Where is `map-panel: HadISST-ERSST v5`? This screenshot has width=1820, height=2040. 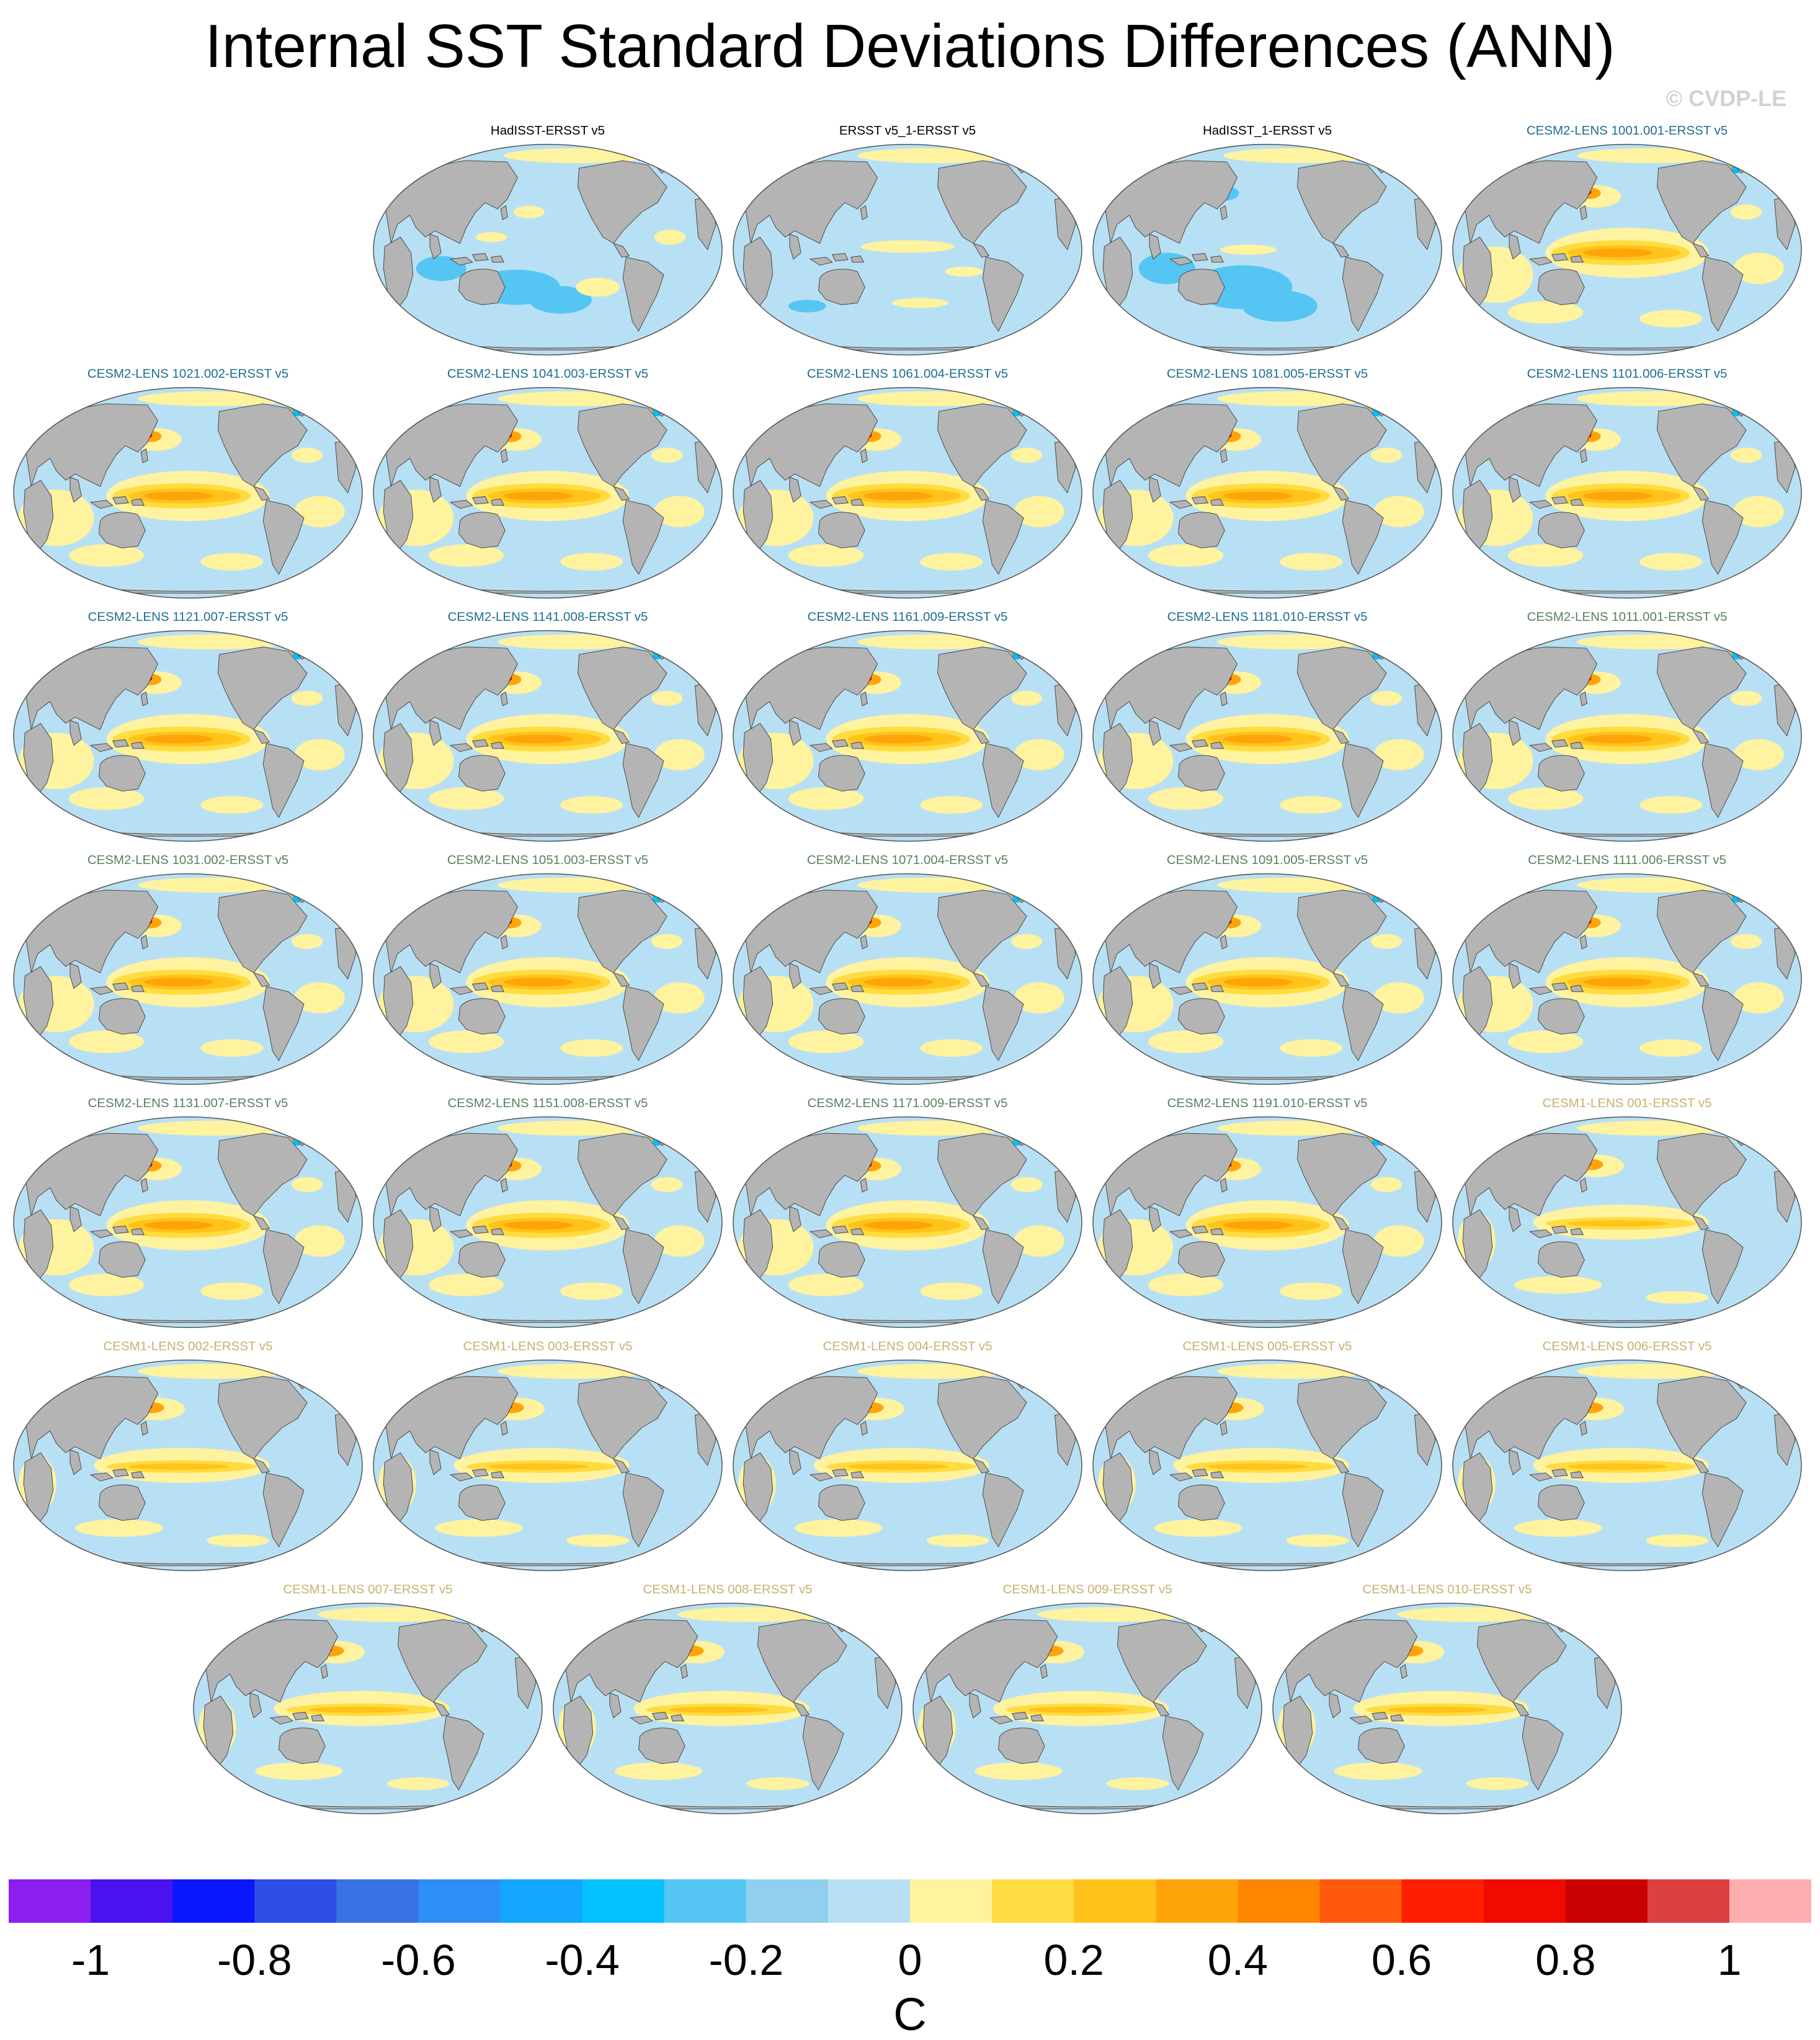 map-panel: HadISST-ERSST v5 is located at coordinates (547, 241).